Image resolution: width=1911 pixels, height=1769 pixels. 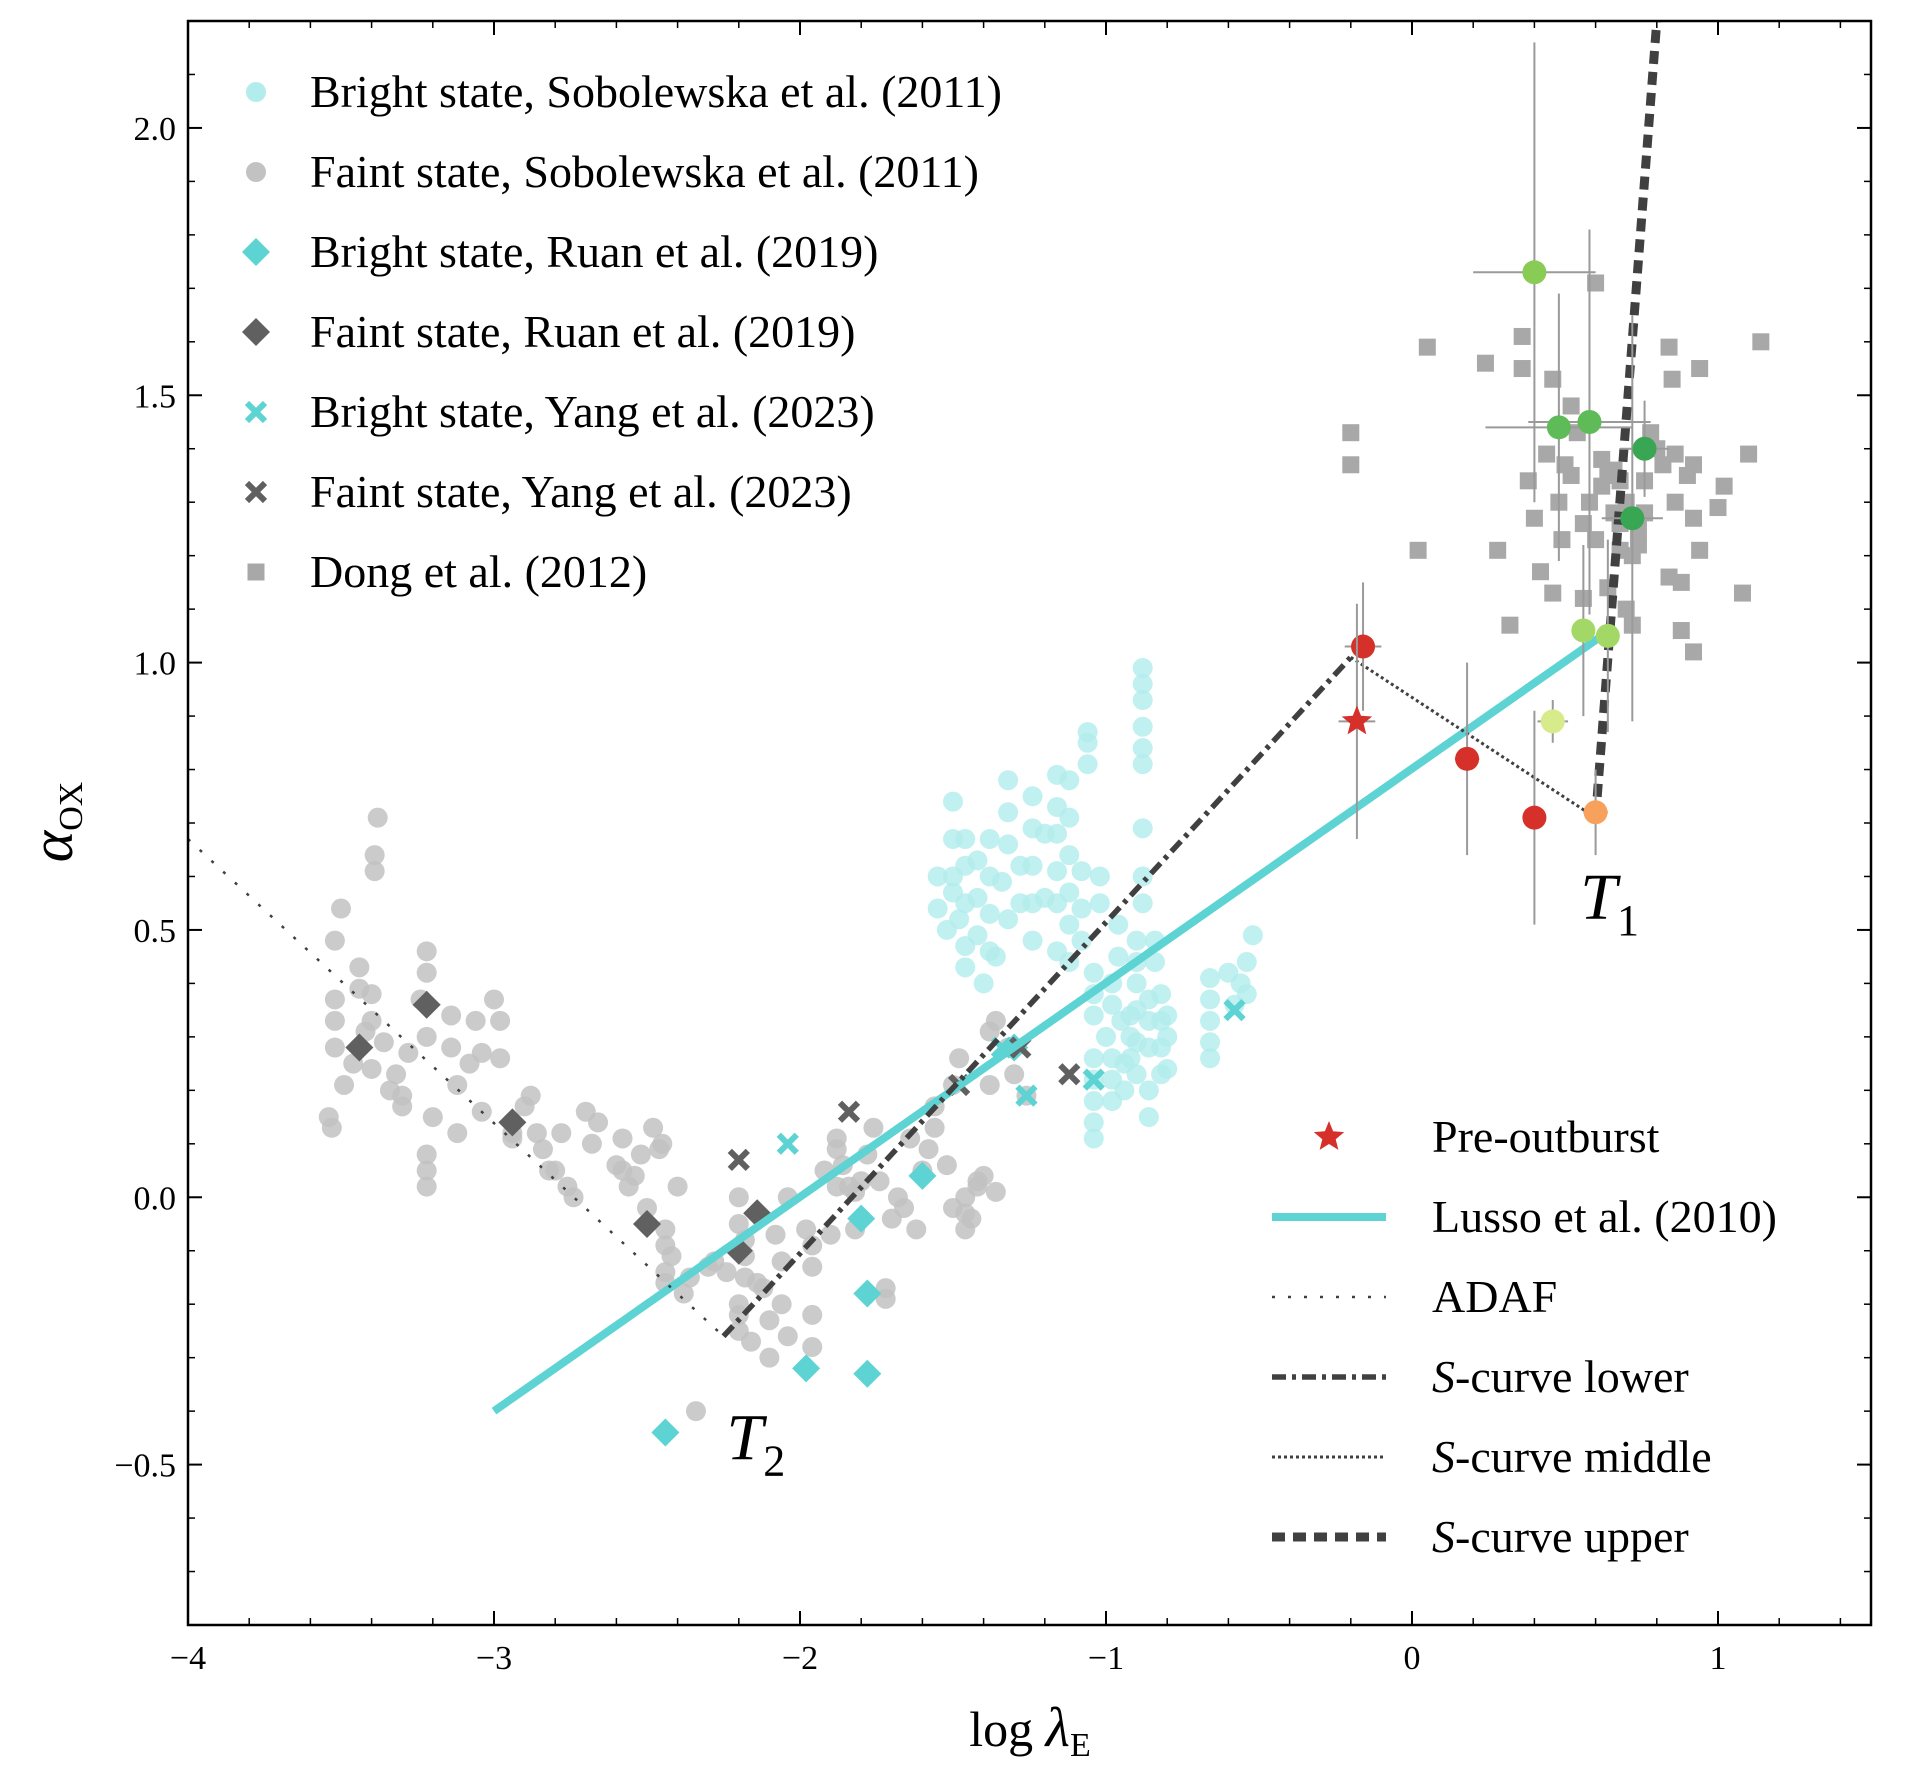 I want to click on legend-label: ADAF, so click(x=1494, y=1296).